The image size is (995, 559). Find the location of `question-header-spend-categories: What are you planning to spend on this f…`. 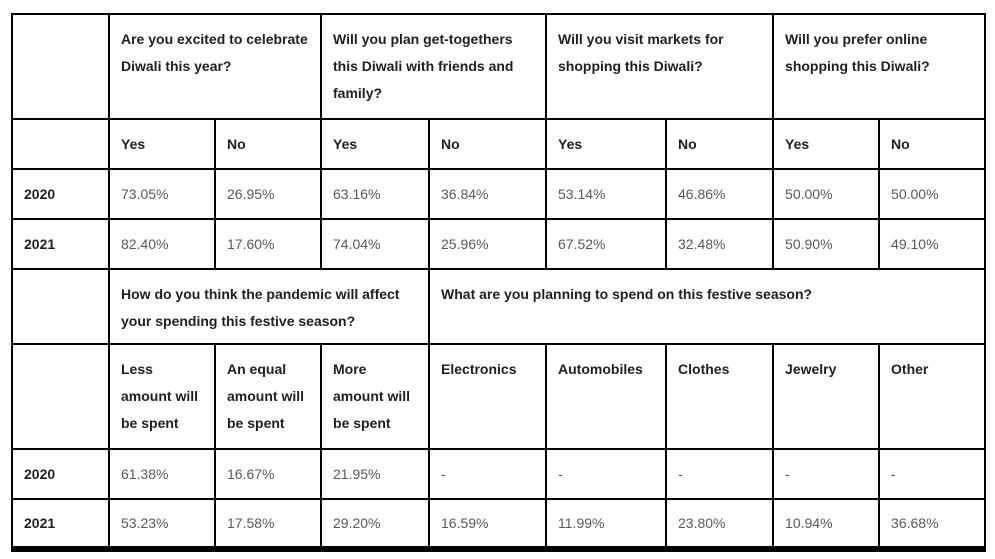

question-header-spend-categories: What are you planning to spend on this f… is located at coordinates (707, 306).